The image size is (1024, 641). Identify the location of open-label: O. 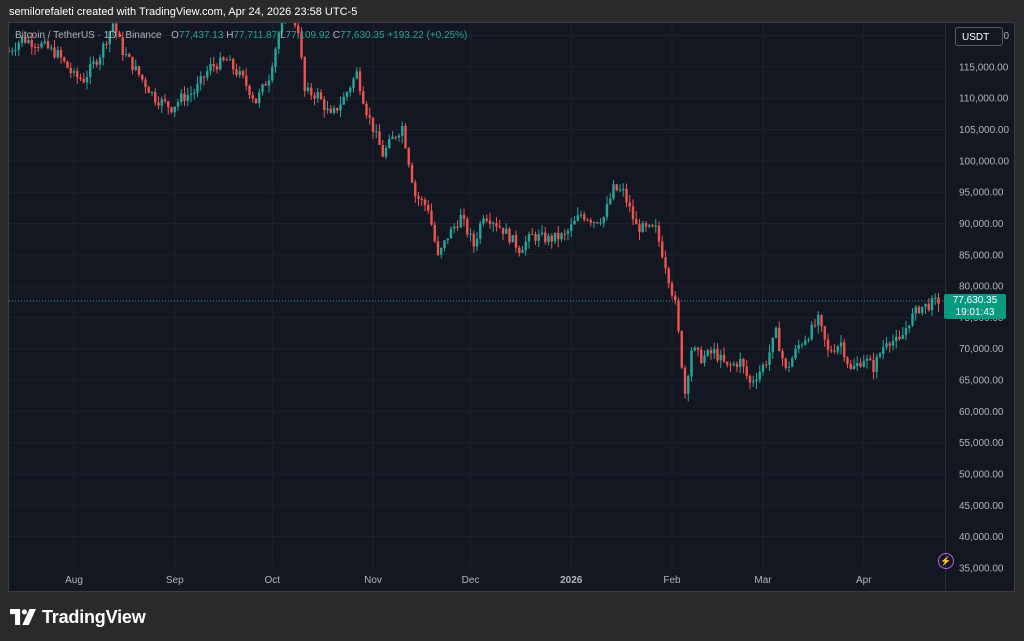
(175, 35).